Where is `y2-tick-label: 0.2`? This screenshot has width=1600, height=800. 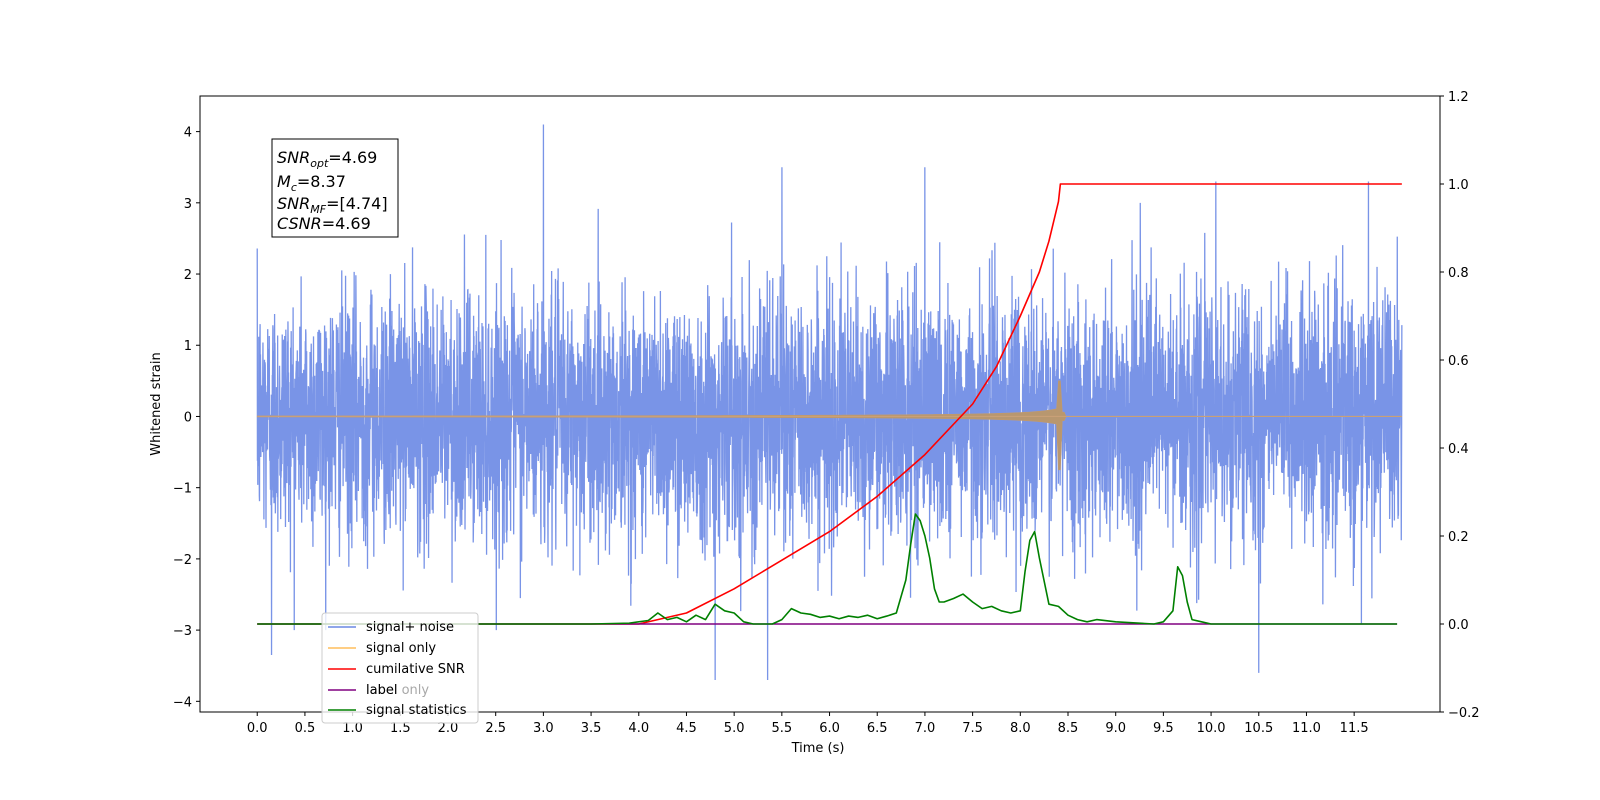 y2-tick-label: 0.2 is located at coordinates (1458, 537).